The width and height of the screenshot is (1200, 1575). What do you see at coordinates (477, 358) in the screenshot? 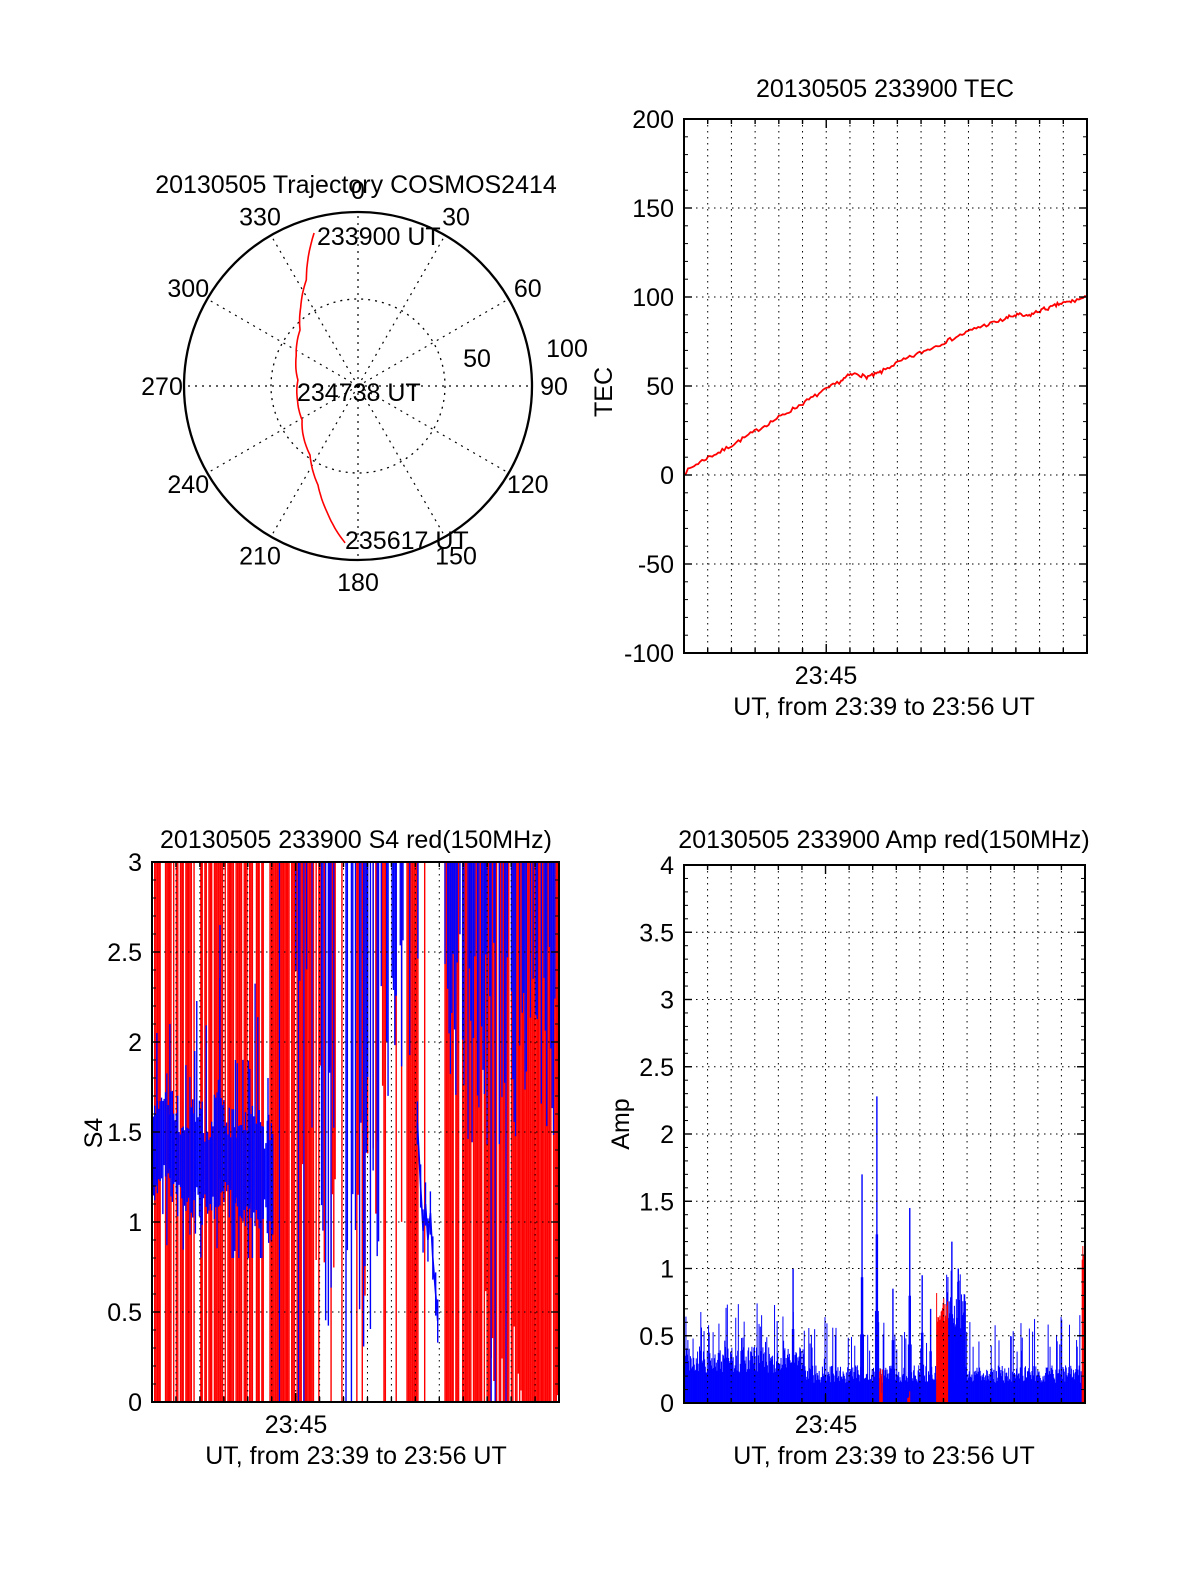
I see `polar-radial-tick-50: 50` at bounding box center [477, 358].